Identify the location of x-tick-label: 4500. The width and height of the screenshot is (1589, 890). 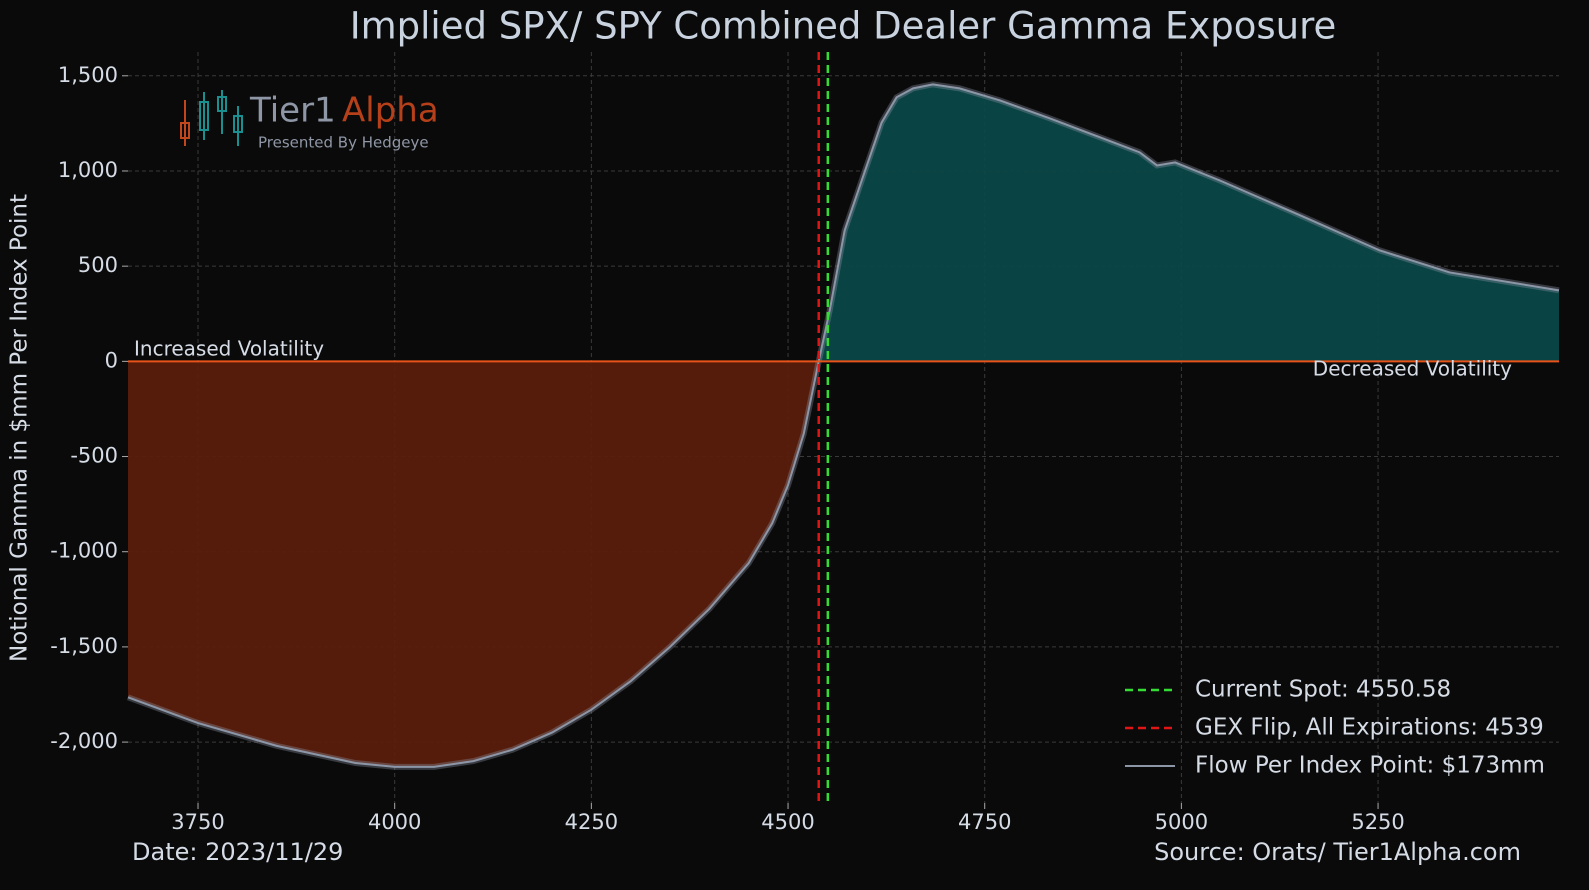
(787, 822).